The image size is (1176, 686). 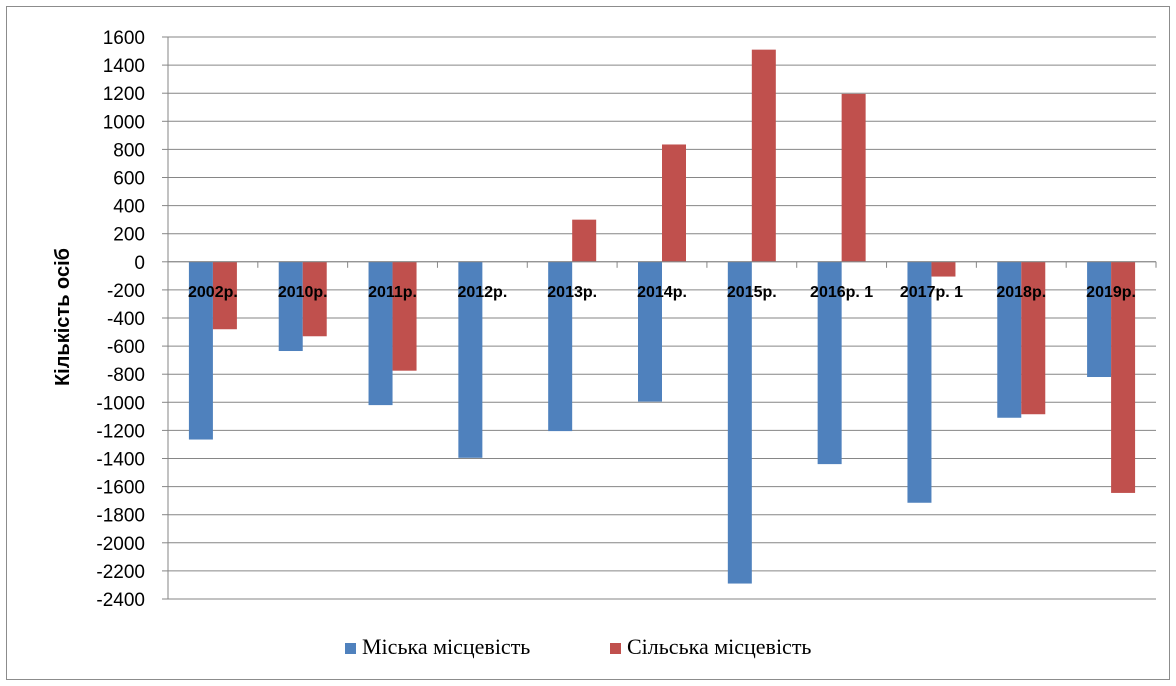 I want to click on y-tick-label: 0, so click(x=139, y=263).